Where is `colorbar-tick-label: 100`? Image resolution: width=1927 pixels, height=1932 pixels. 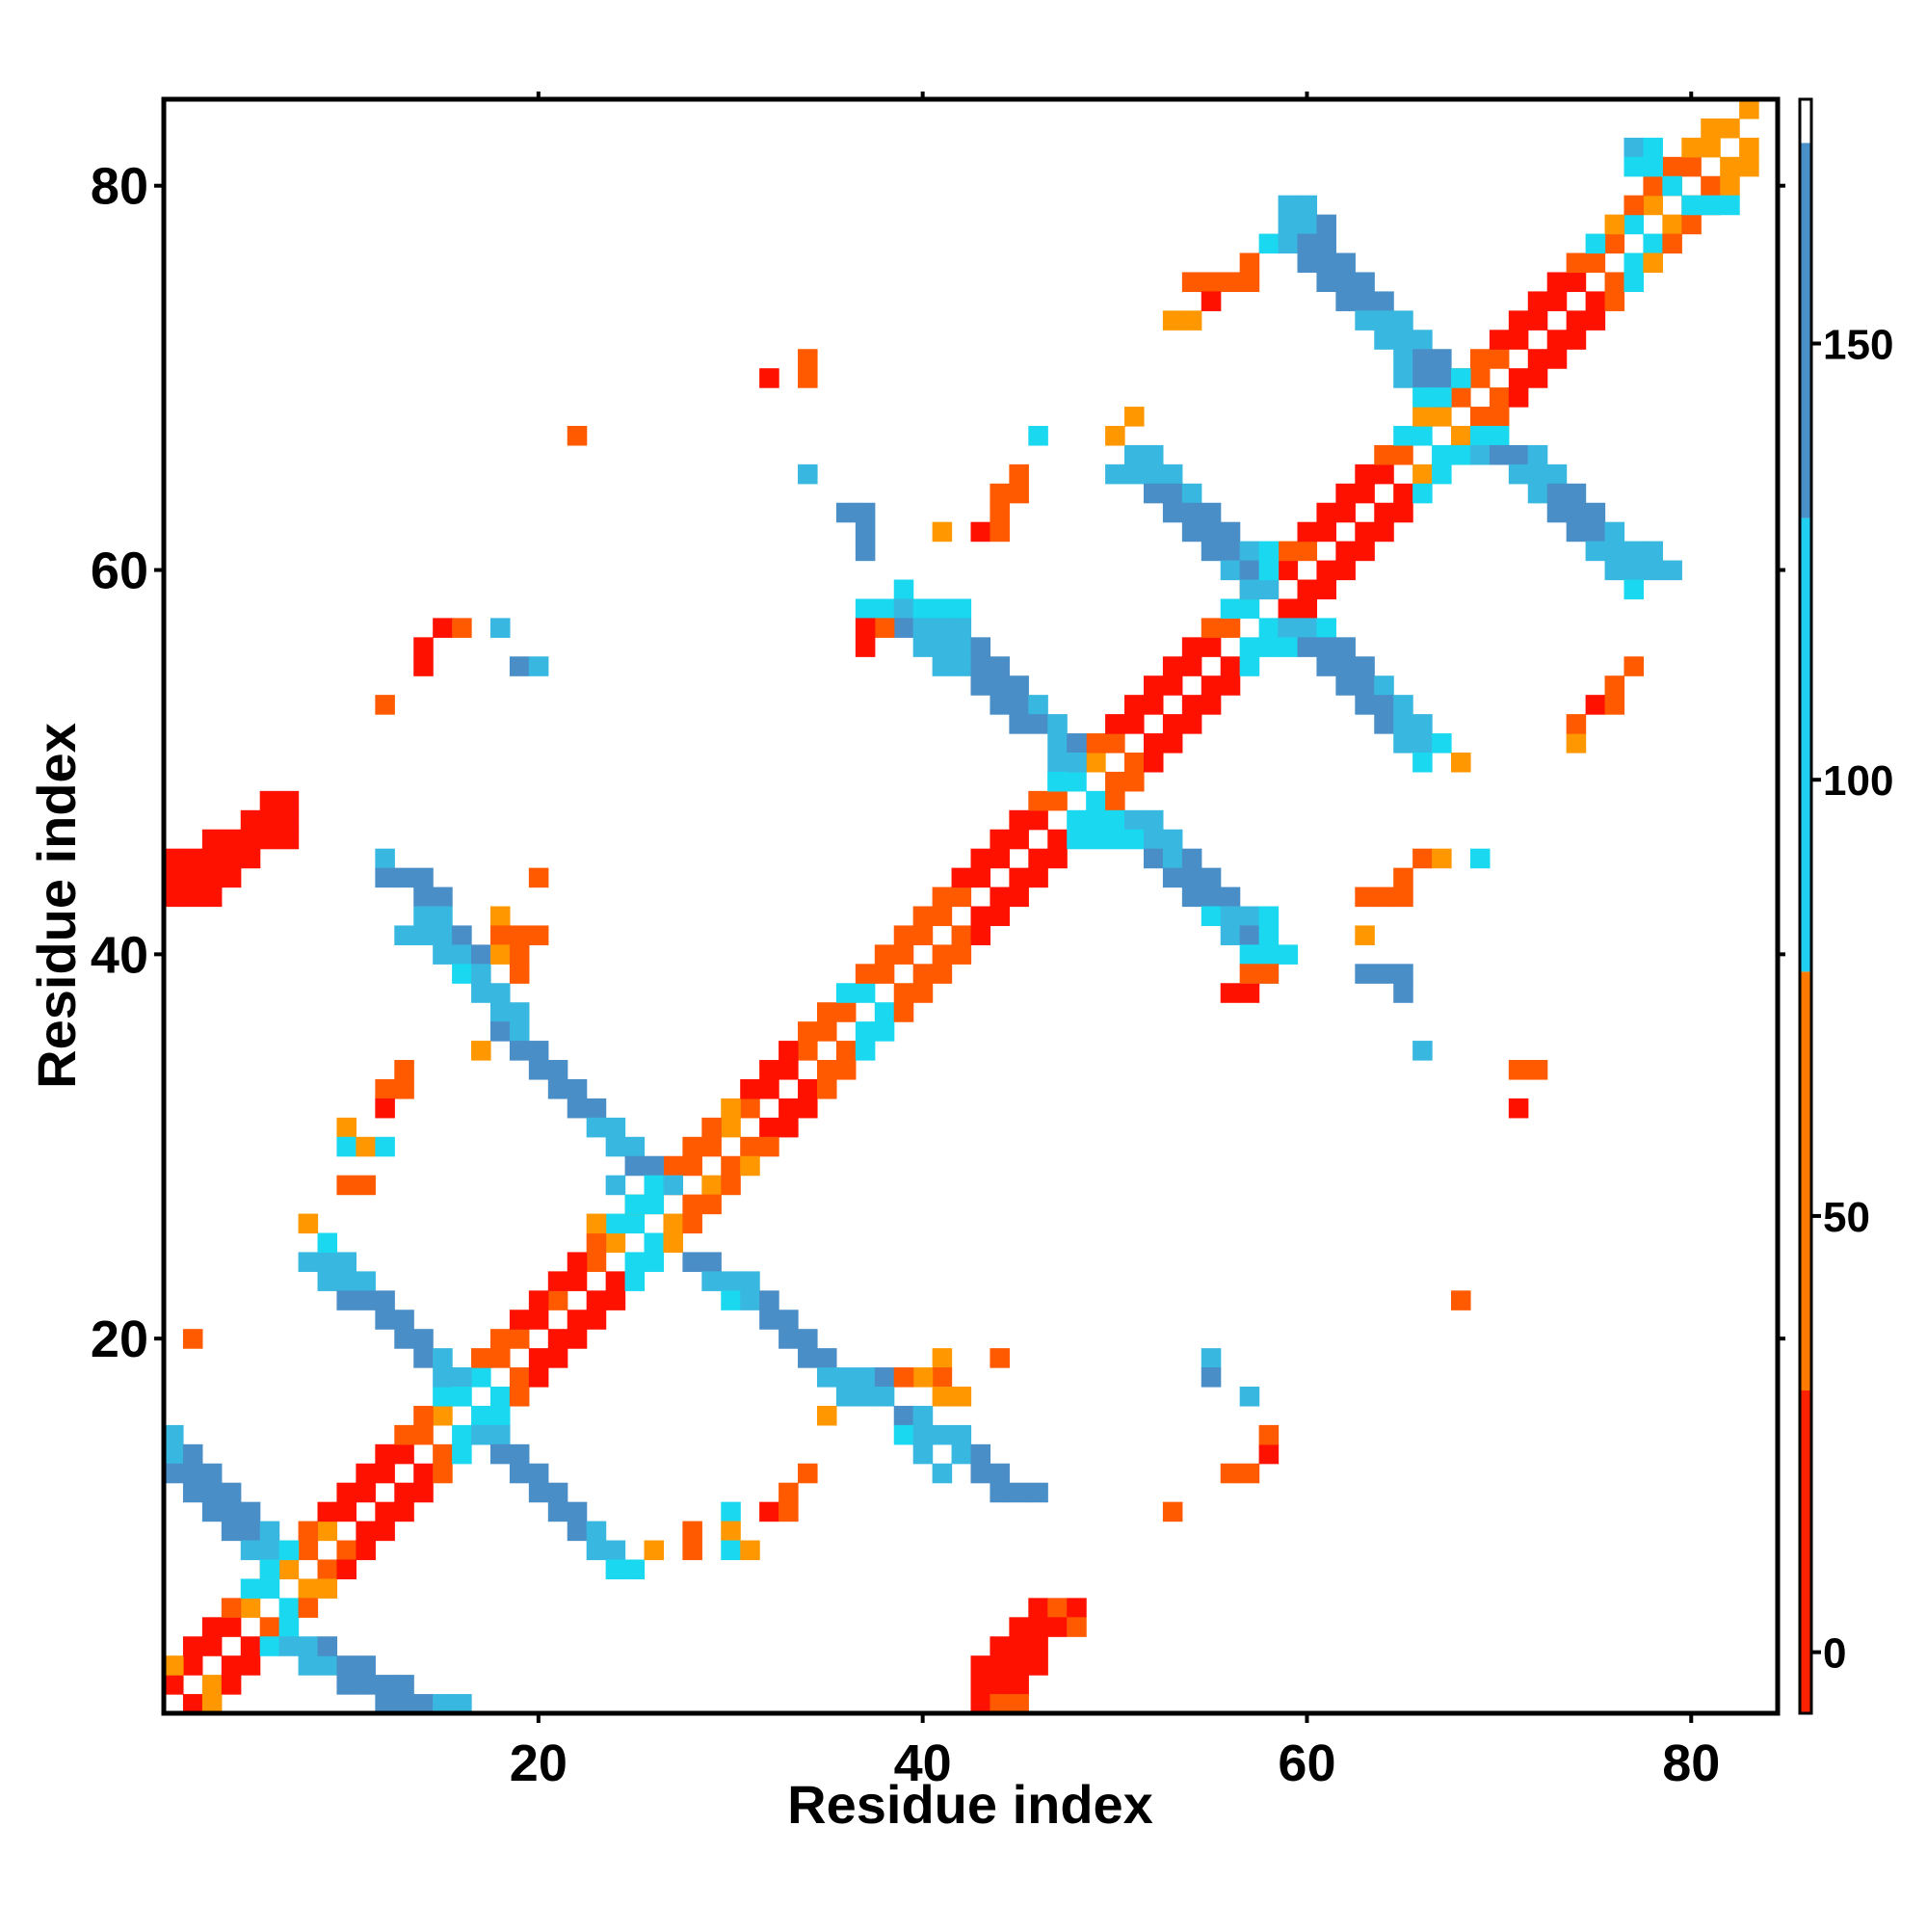 colorbar-tick-label: 100 is located at coordinates (1858, 781).